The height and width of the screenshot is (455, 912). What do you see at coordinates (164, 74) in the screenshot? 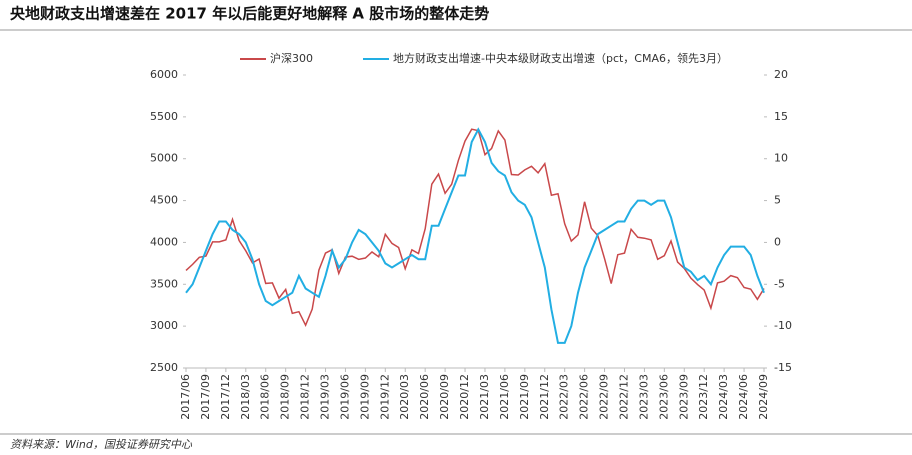
I see `y-tick-label: 6000` at bounding box center [164, 74].